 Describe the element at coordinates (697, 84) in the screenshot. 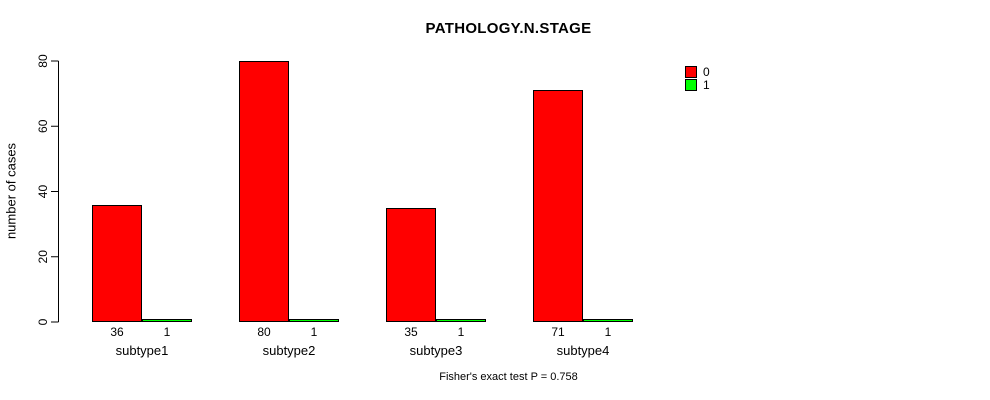

I see `legend-item-1: 1` at that location.